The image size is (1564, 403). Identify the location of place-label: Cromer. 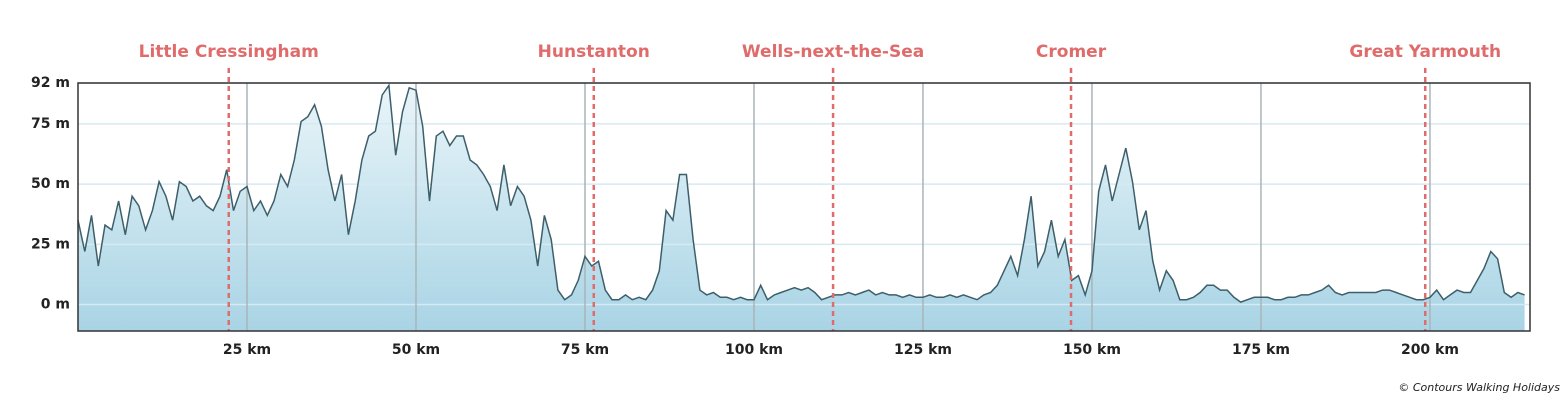
(1071, 52).